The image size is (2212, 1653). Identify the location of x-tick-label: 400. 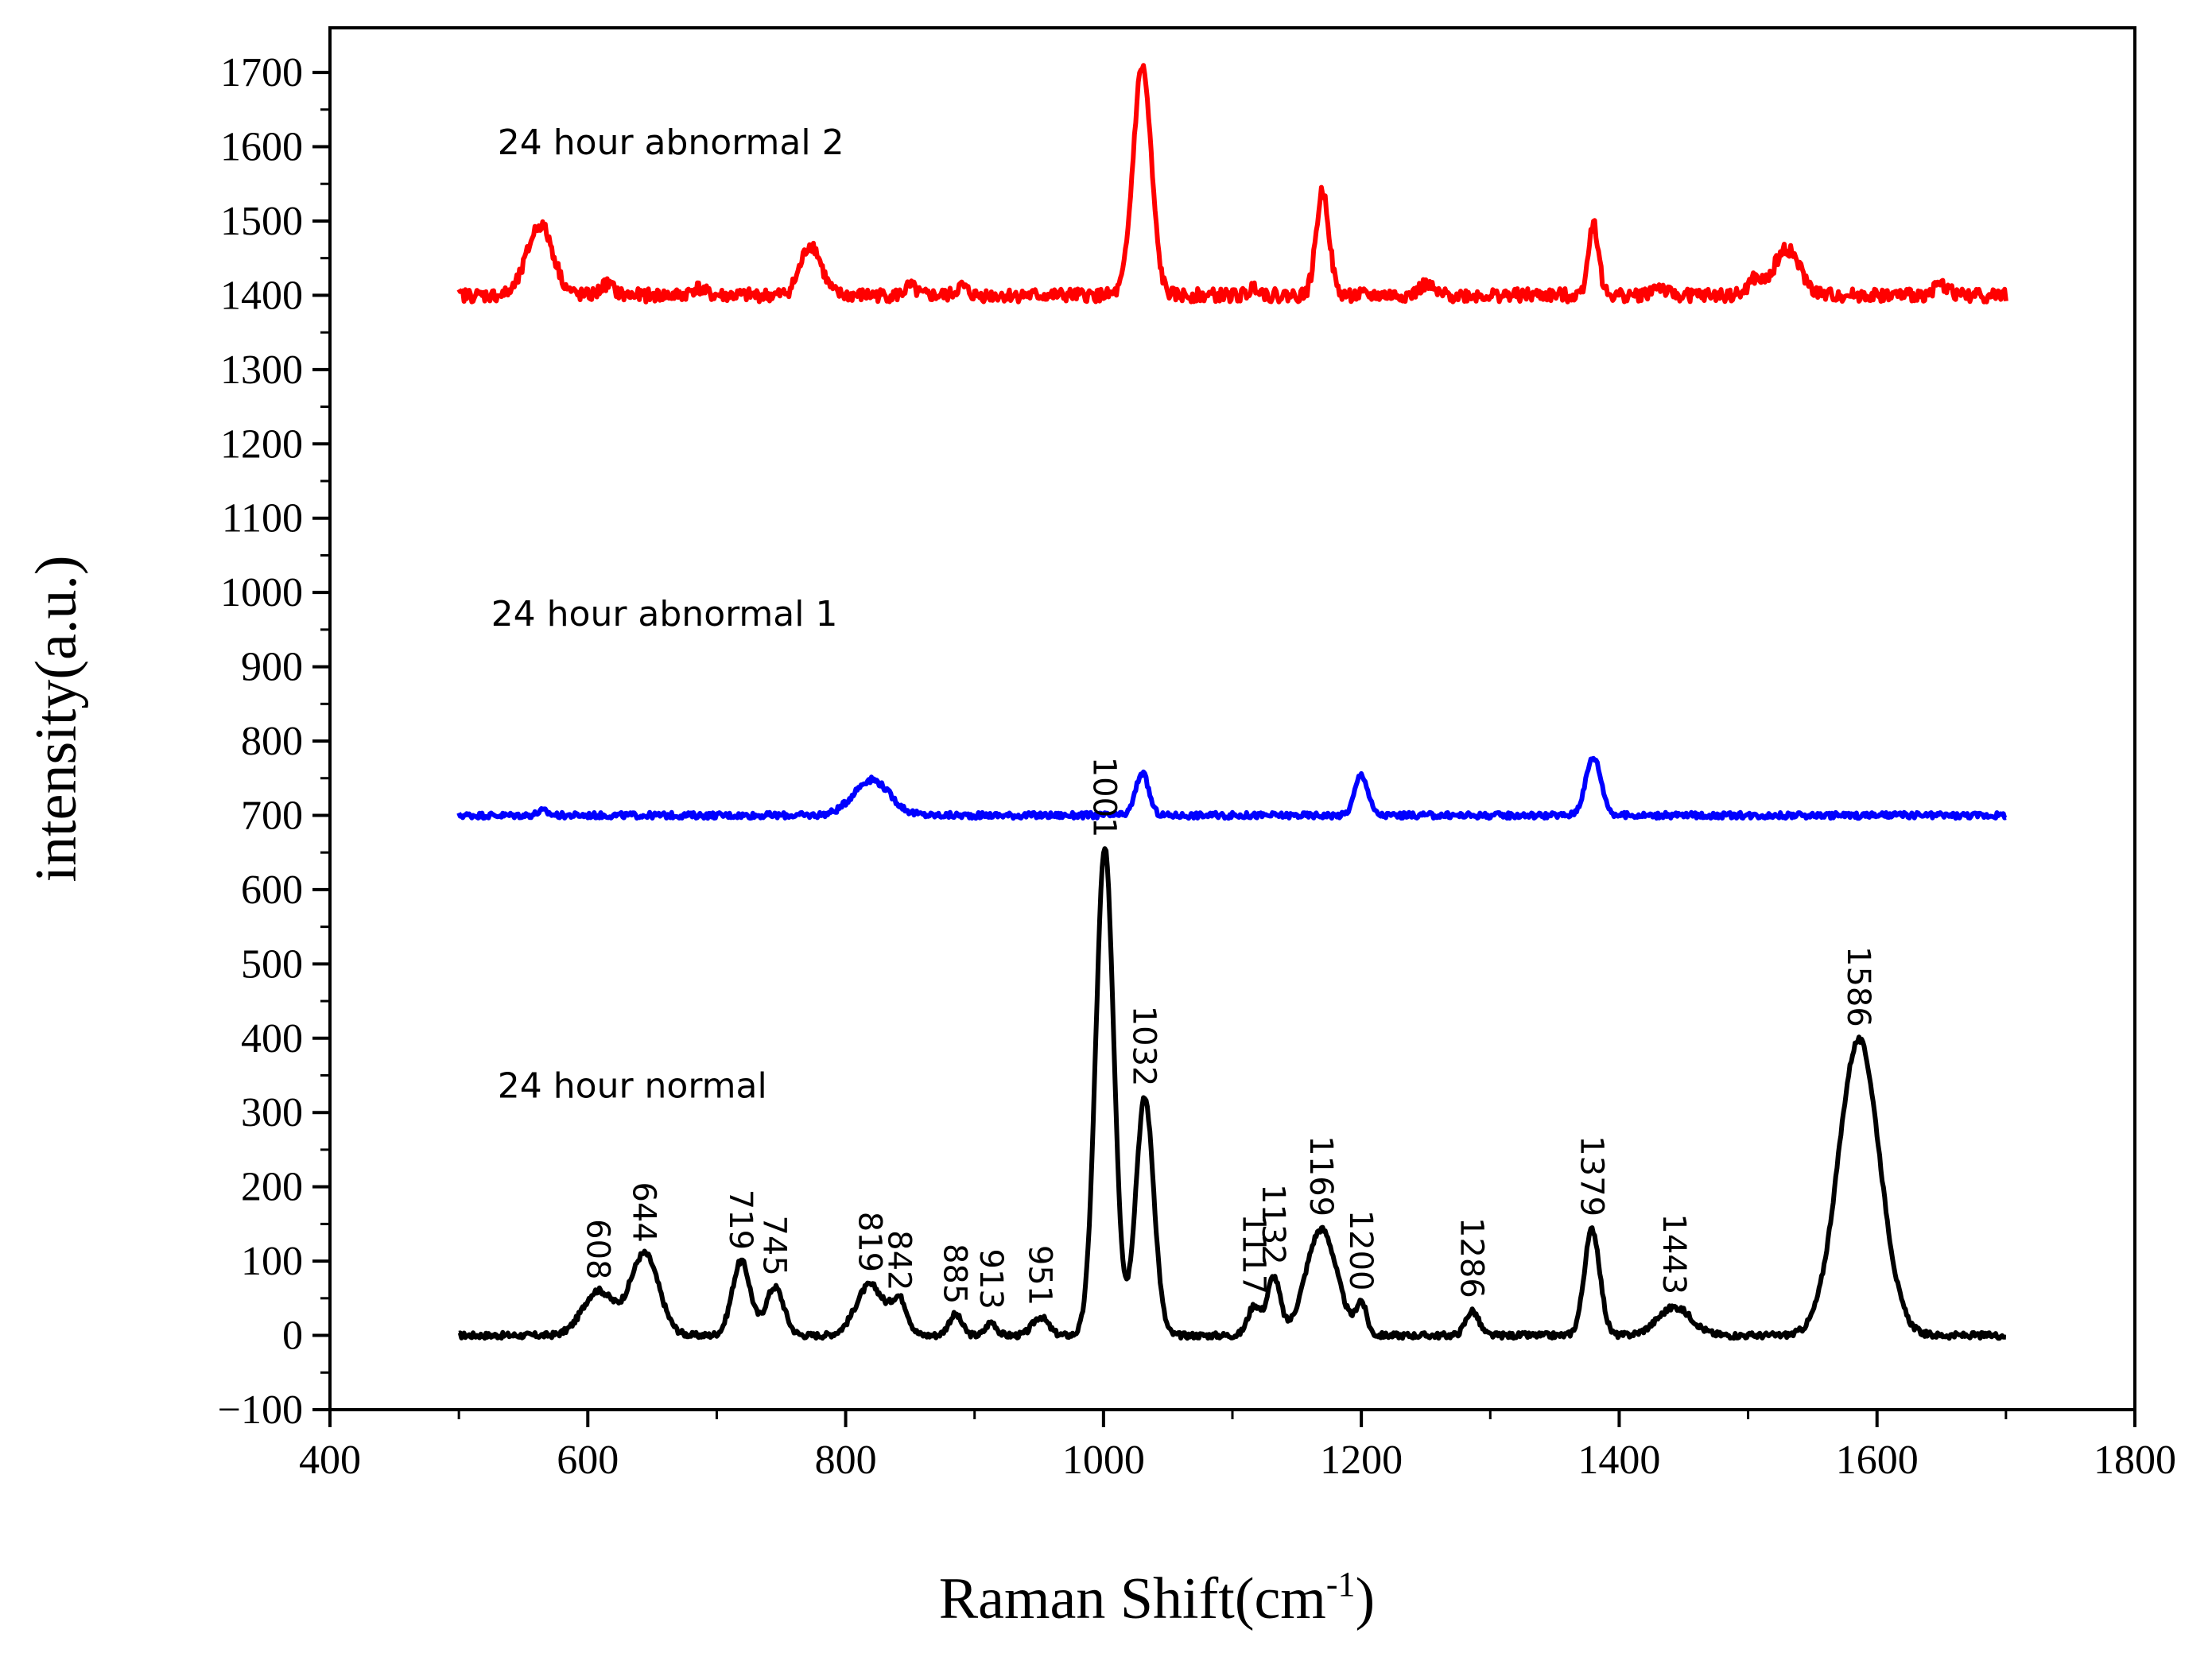
(330, 1460).